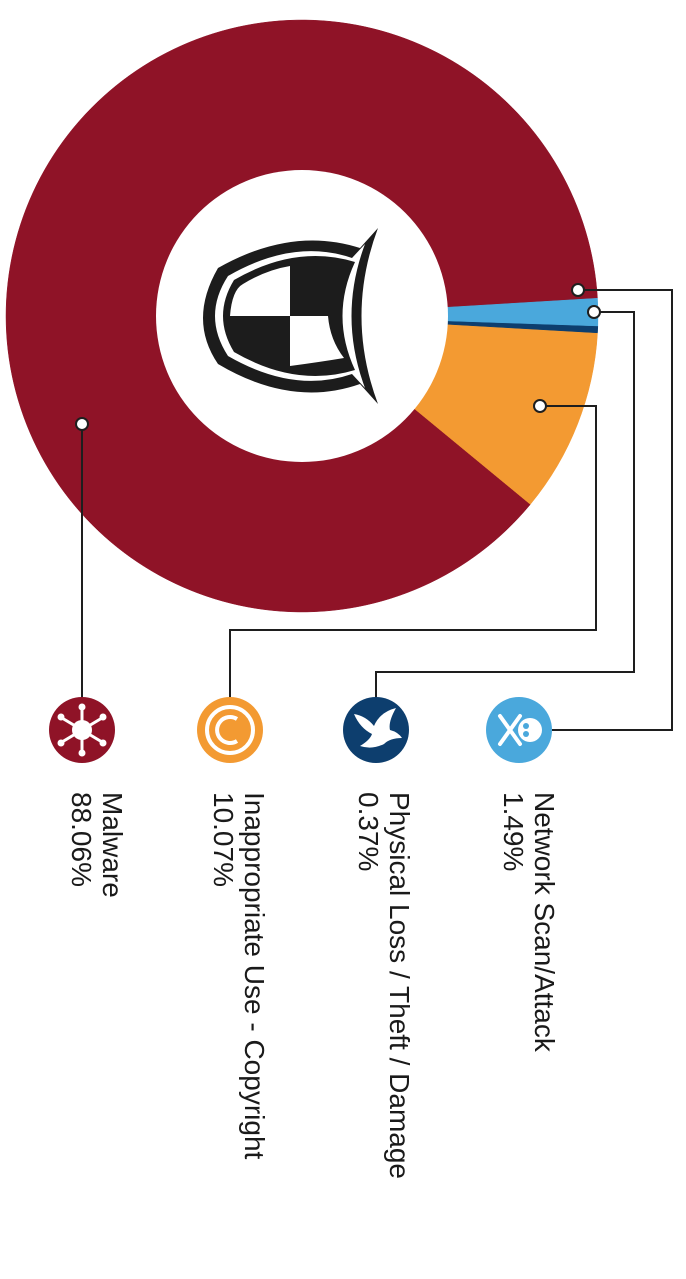 This screenshot has width=686, height=1279. Describe the element at coordinates (254, 976) in the screenshot. I see `legend-name-copyright: Inappropriate Use - Copyright` at that location.